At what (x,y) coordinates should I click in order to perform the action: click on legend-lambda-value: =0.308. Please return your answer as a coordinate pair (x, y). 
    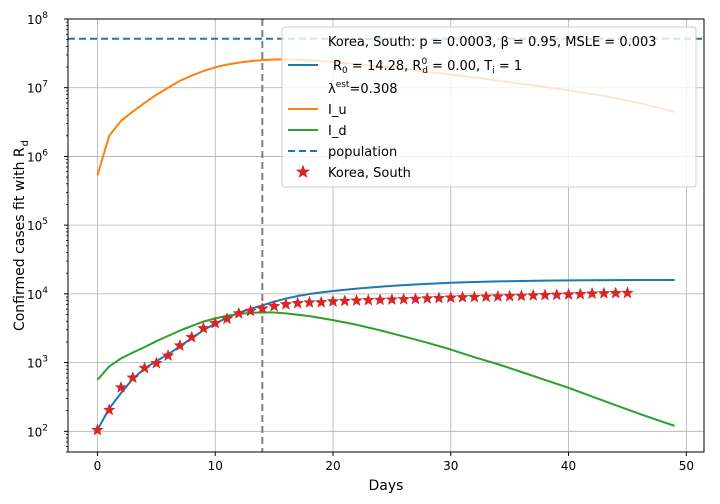
    Looking at the image, I should click on (373, 89).